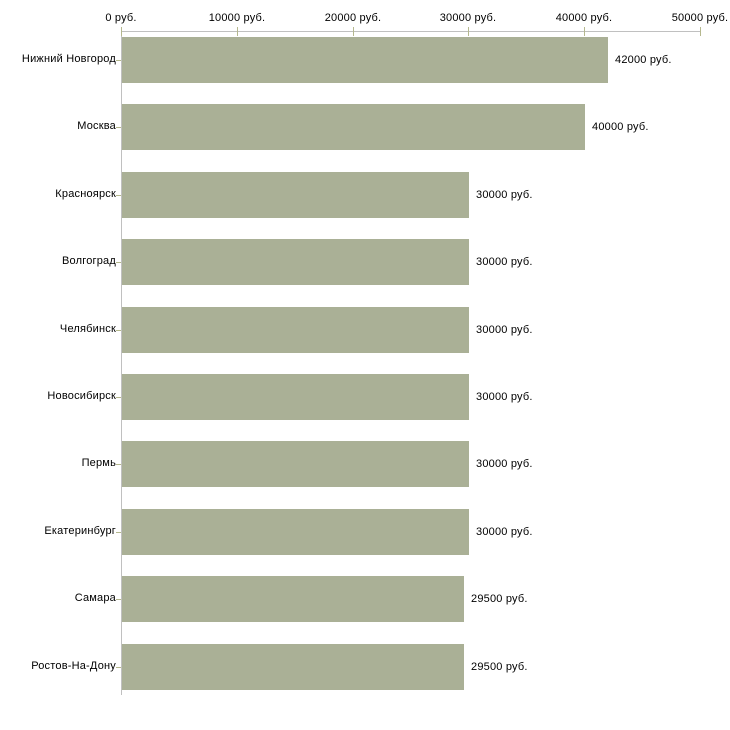  I want to click on x-axis-tick-label: 40000 руб., so click(584, 18).